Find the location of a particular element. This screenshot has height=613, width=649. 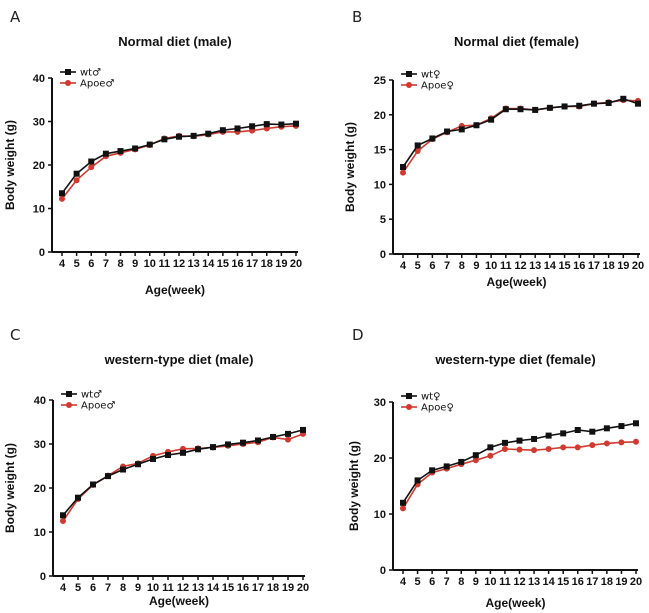

x-tick-label: 18 is located at coordinates (267, 264).